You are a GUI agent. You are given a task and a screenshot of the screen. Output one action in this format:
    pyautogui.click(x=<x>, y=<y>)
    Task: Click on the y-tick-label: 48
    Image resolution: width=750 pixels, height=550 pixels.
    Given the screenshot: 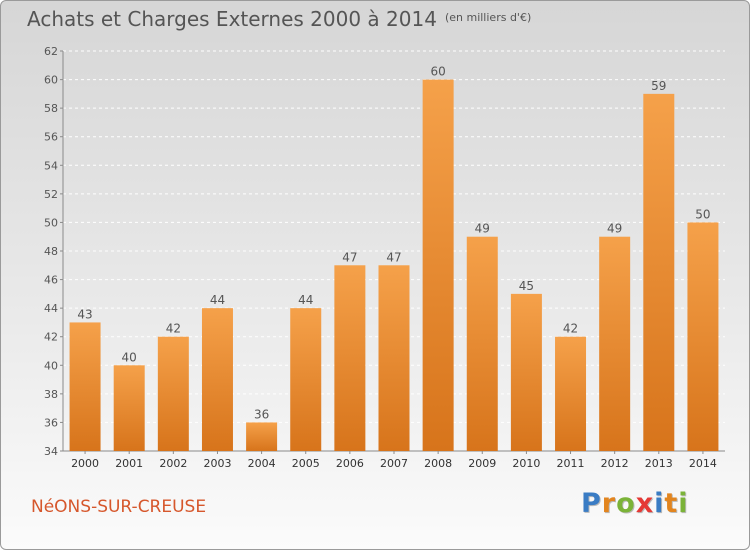 What is the action you would take?
    pyautogui.click(x=51, y=251)
    